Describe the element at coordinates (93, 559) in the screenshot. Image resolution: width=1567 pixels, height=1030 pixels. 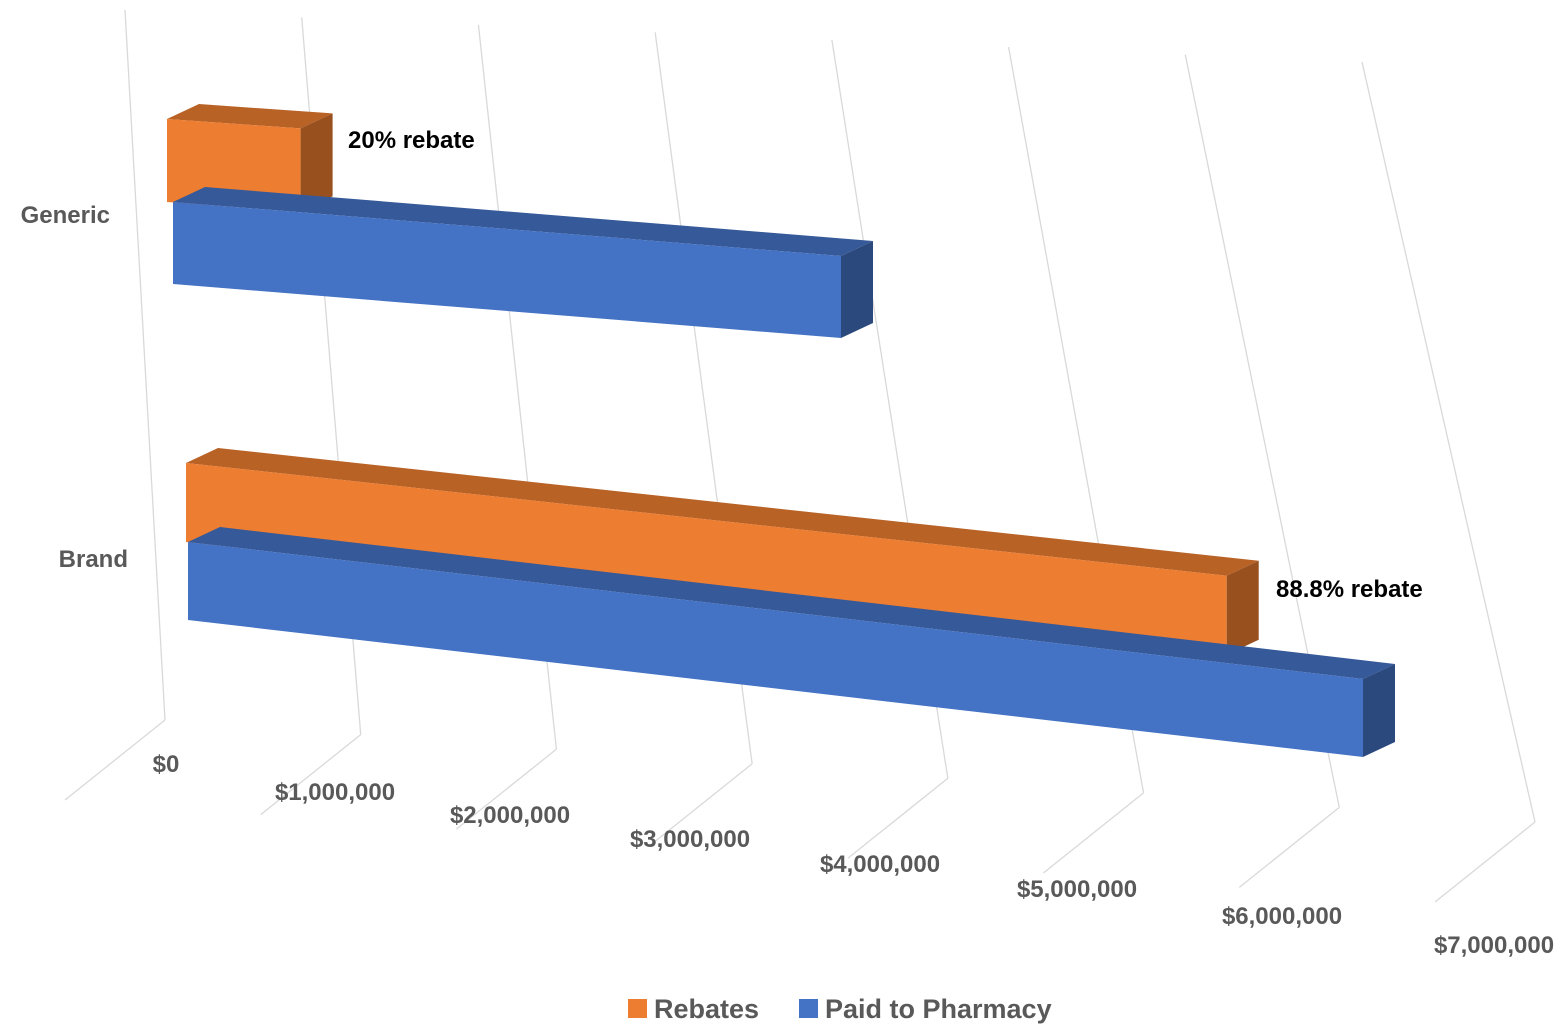
I see `category-label-brand: Brand` at that location.